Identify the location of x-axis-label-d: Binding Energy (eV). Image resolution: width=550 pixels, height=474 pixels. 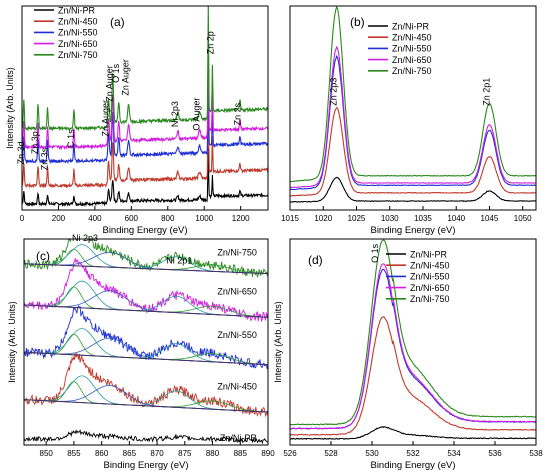
(412, 465).